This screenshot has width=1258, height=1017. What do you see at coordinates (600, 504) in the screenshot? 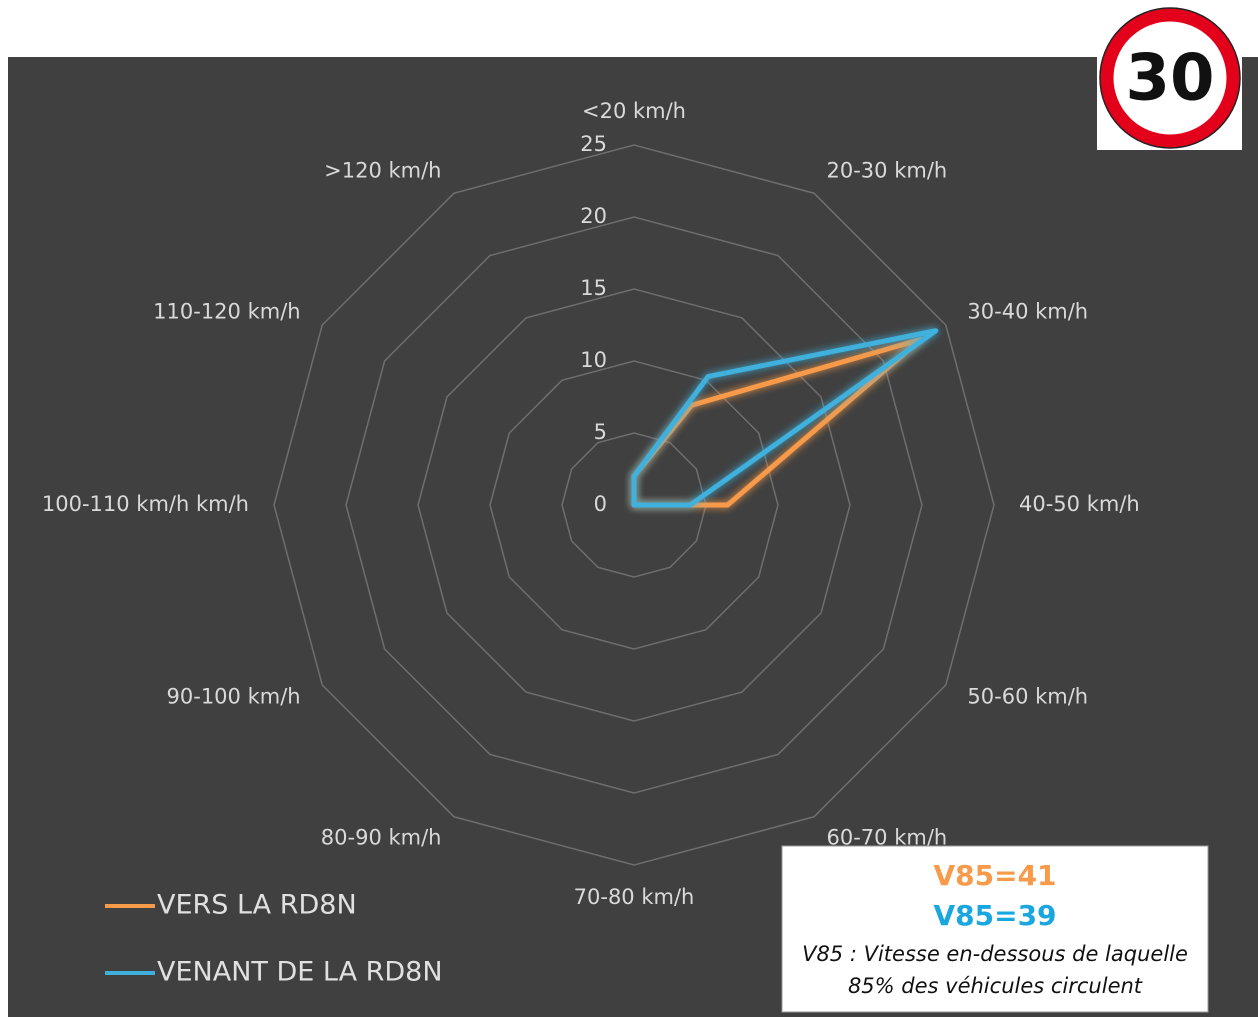
I see `y-tick-label: 0` at bounding box center [600, 504].